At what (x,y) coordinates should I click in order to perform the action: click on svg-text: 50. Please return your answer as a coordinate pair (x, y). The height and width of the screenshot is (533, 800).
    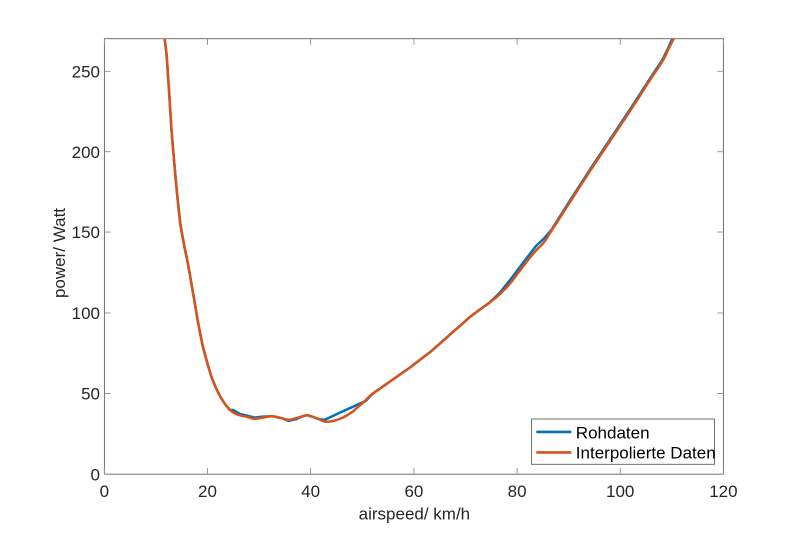
    Looking at the image, I should click on (90, 394).